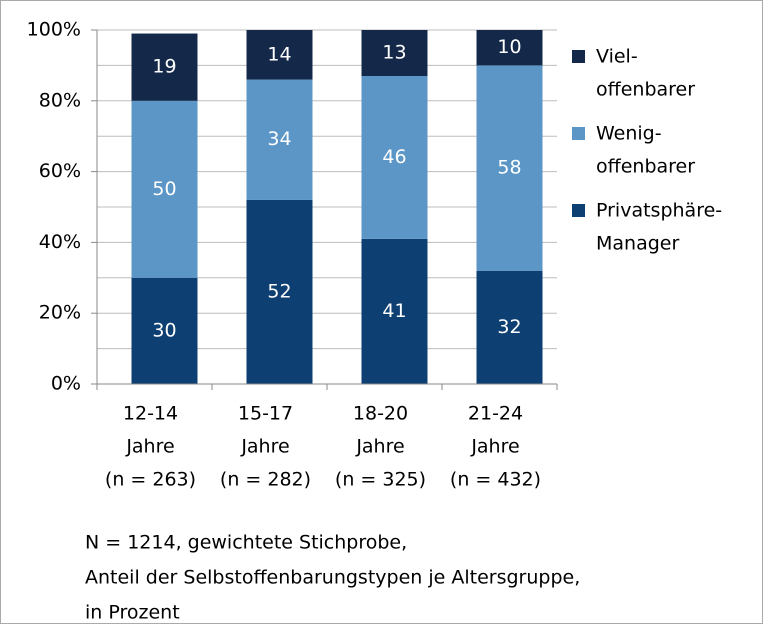 The width and height of the screenshot is (763, 624). What do you see at coordinates (150, 414) in the screenshot?
I see `x-tick-label: 12-14` at bounding box center [150, 414].